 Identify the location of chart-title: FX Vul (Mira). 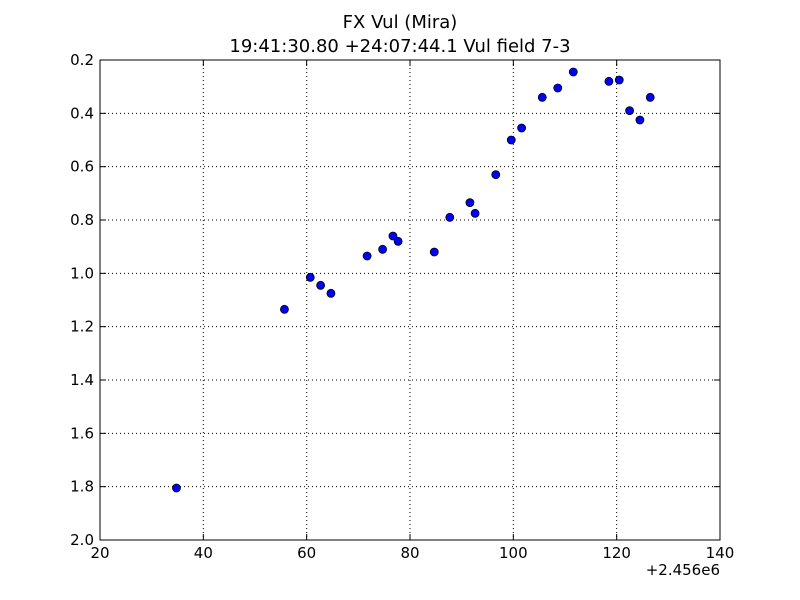
(400, 22).